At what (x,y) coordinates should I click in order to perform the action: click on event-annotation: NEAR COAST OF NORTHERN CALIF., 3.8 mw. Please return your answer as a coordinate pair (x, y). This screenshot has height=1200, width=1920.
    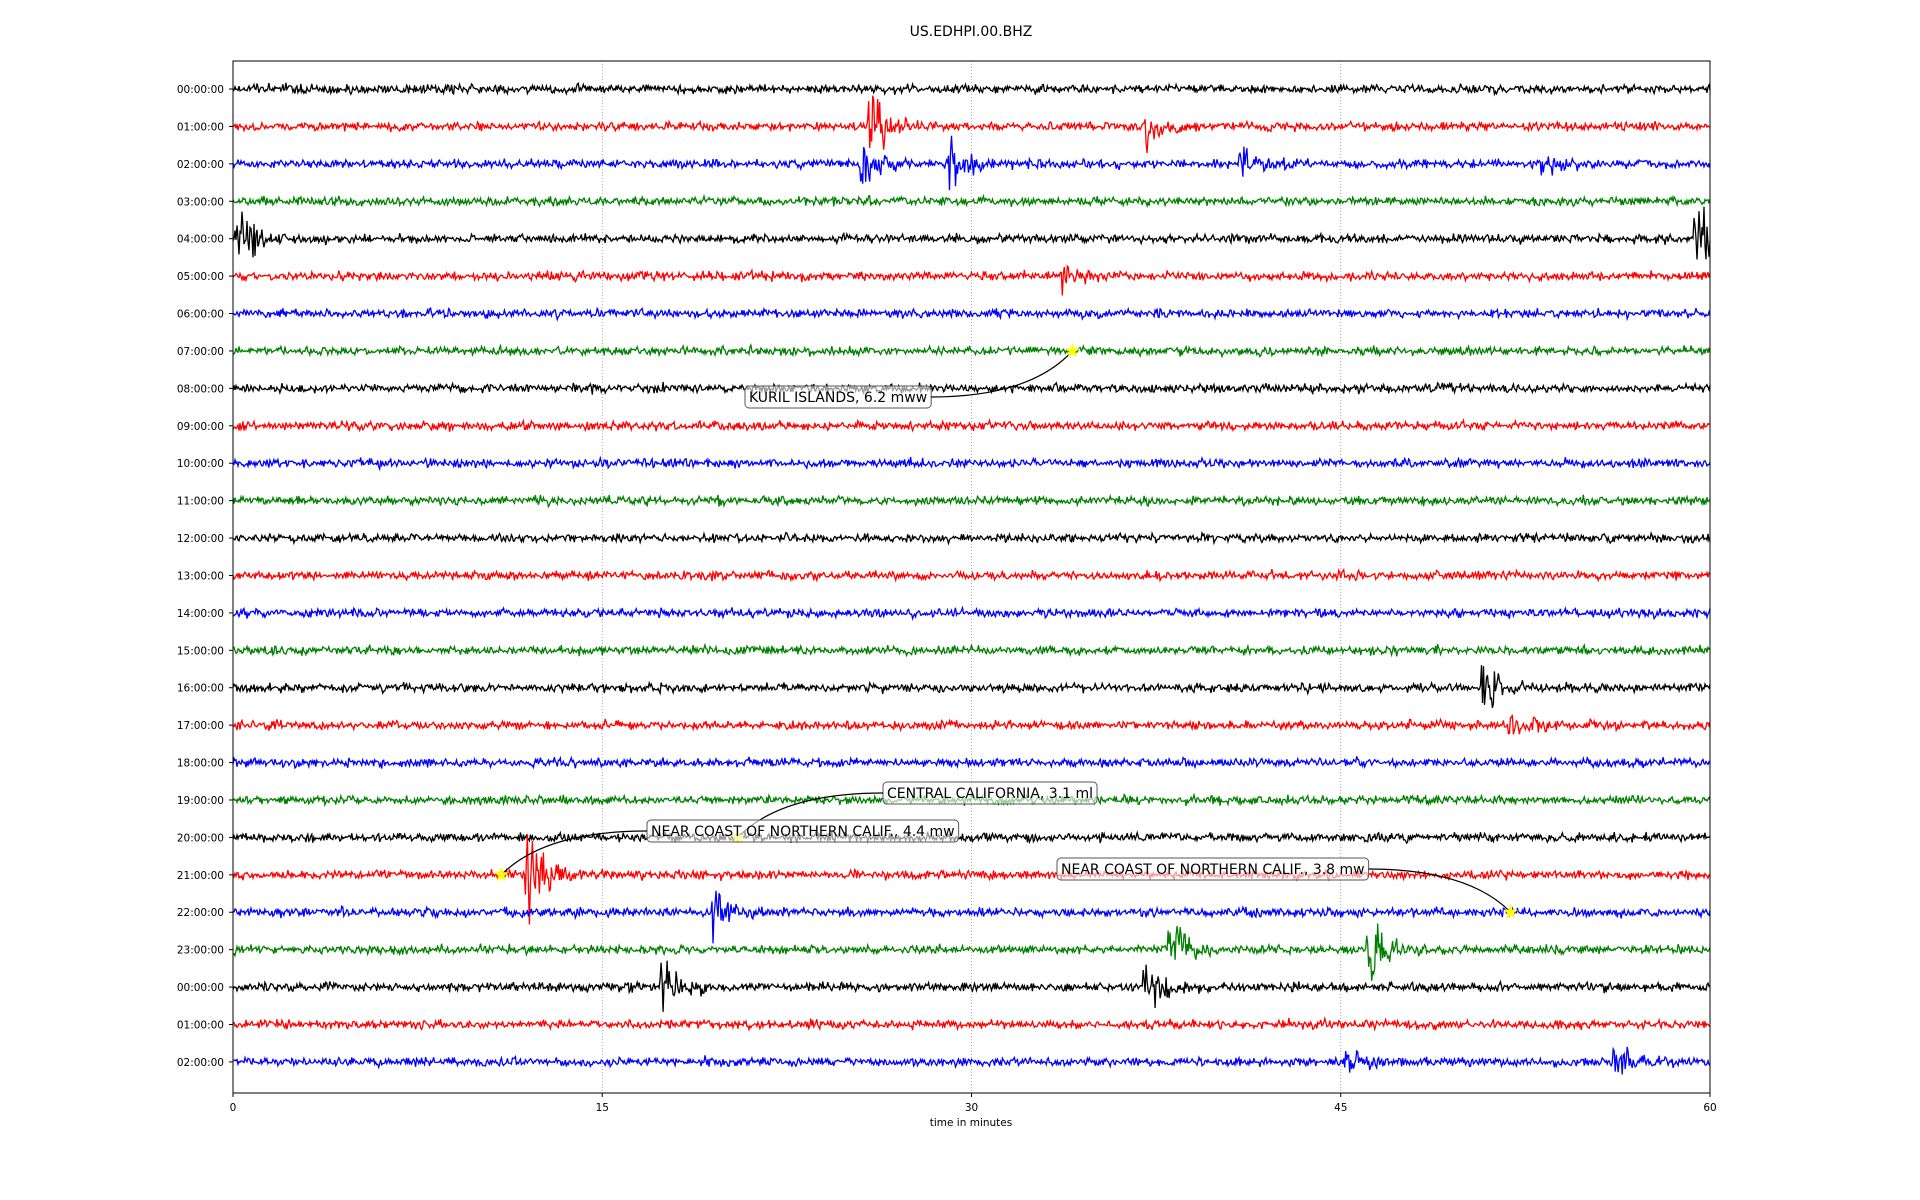
    Looking at the image, I should click on (1287, 888).